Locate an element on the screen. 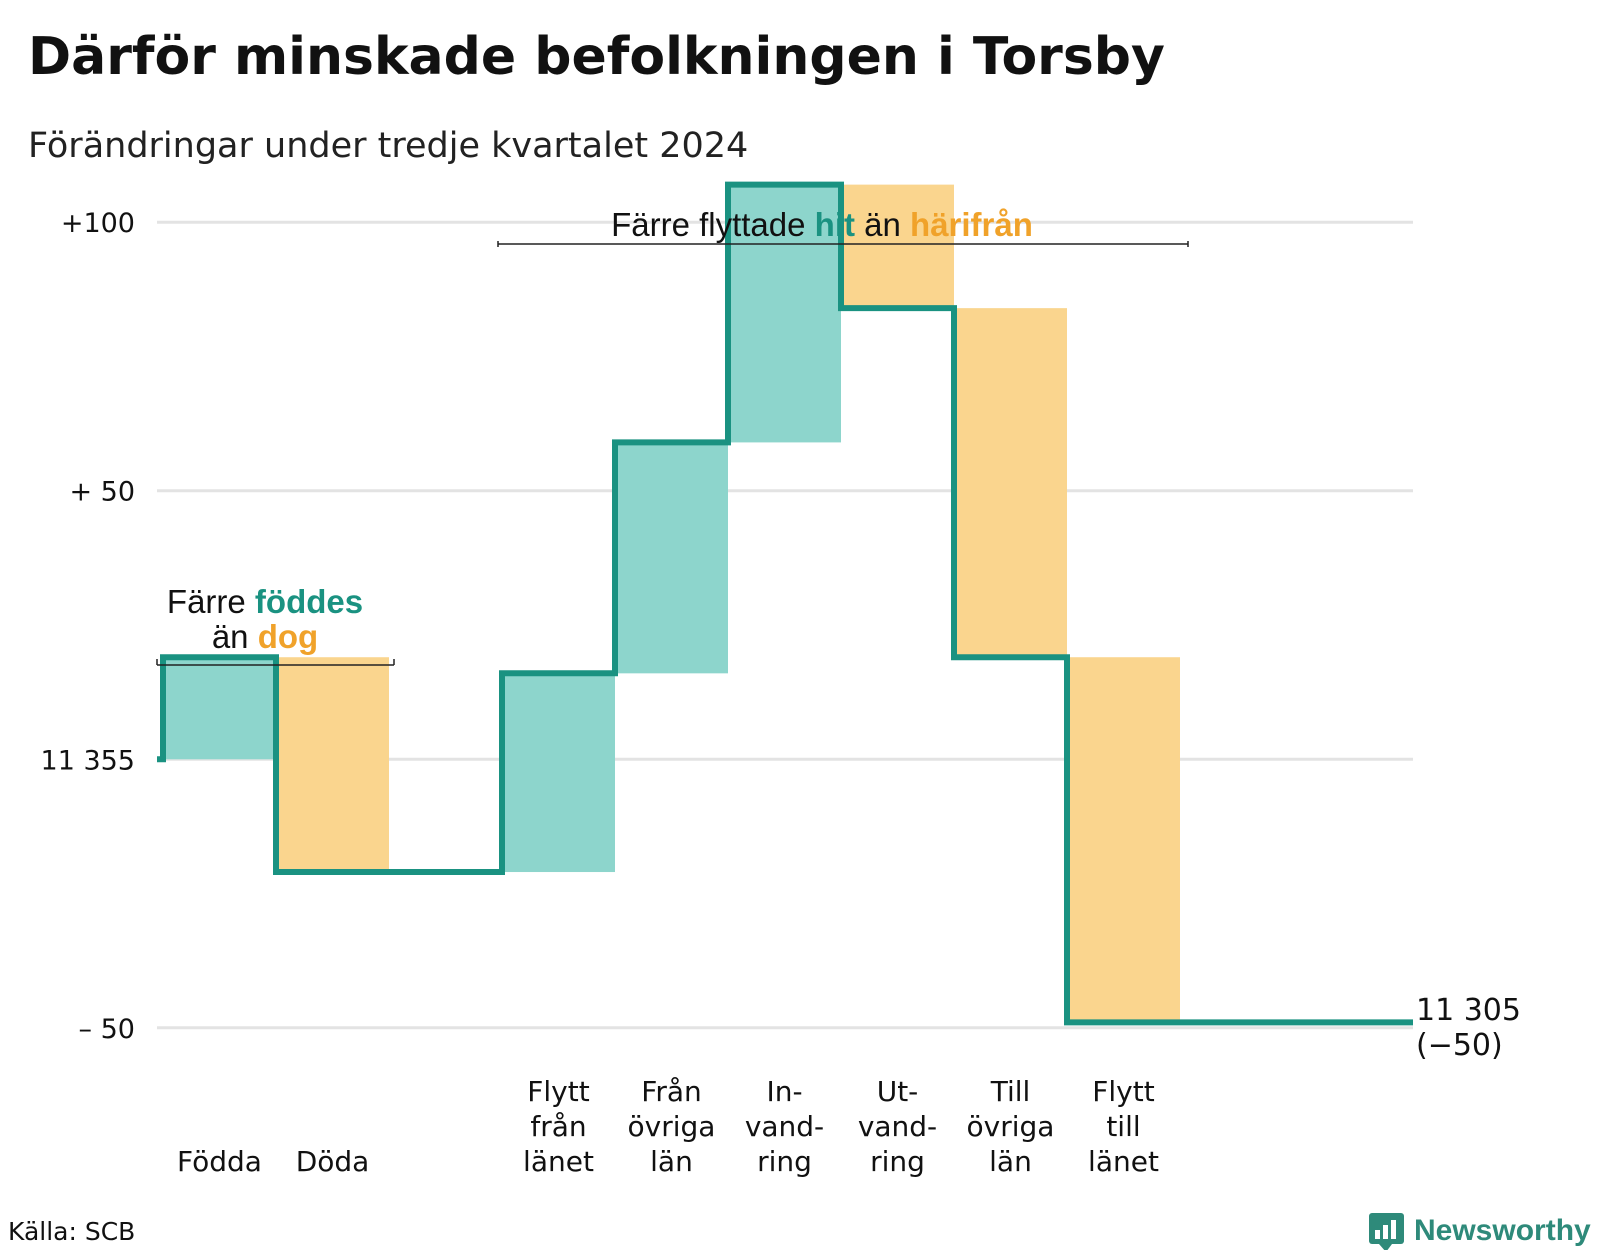  annotation-moves: Färre flyttade hit än härifrån is located at coordinates (843, 226).